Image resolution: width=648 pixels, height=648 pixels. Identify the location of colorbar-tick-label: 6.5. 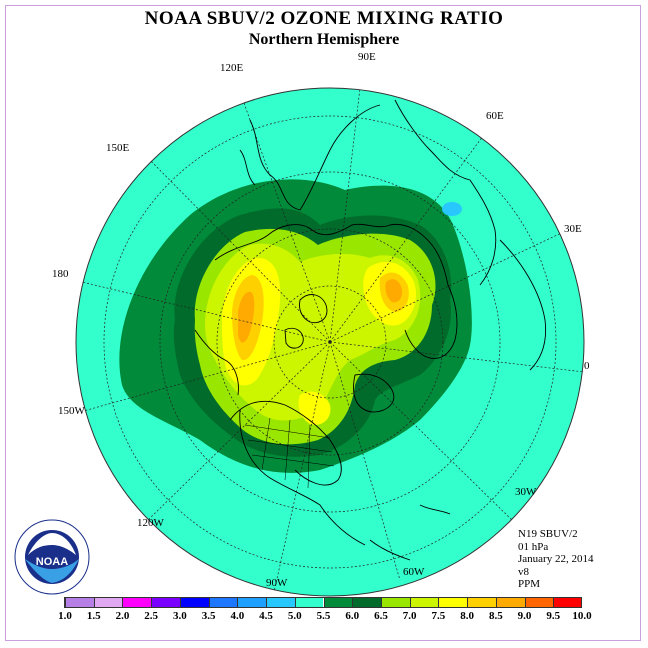
(381, 616).